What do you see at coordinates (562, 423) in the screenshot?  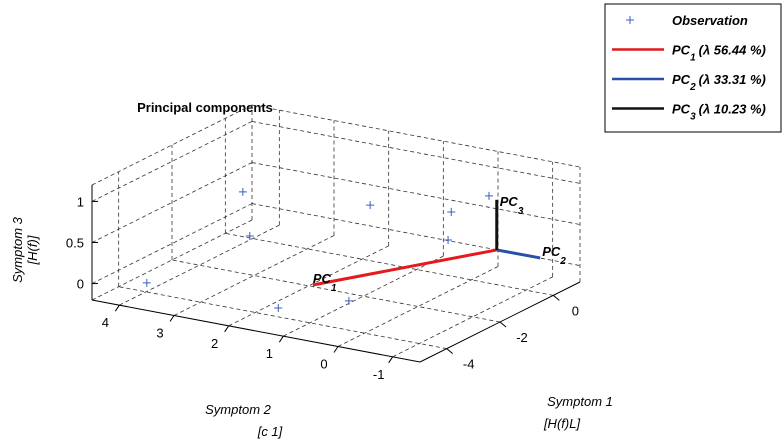 I see `x-axis-label: [H(f)L]` at bounding box center [562, 423].